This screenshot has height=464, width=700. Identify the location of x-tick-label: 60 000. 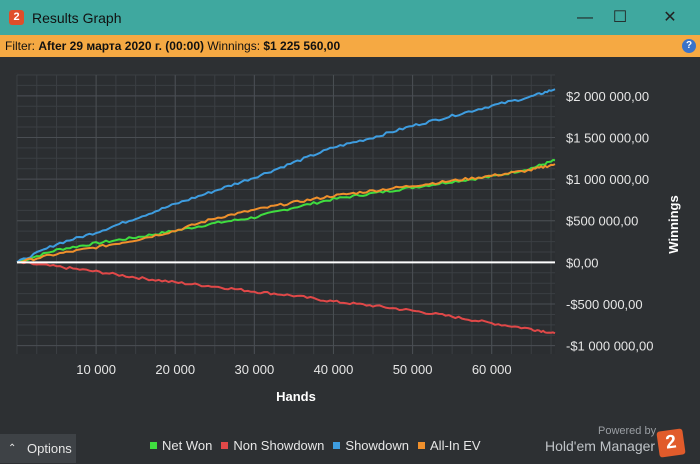
(492, 369).